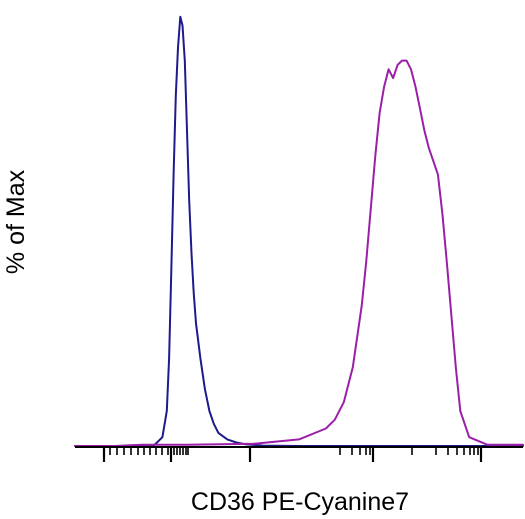 The image size is (525, 519). Describe the element at coordinates (16, 221) in the screenshot. I see `y-axis-label: % of Max` at that location.